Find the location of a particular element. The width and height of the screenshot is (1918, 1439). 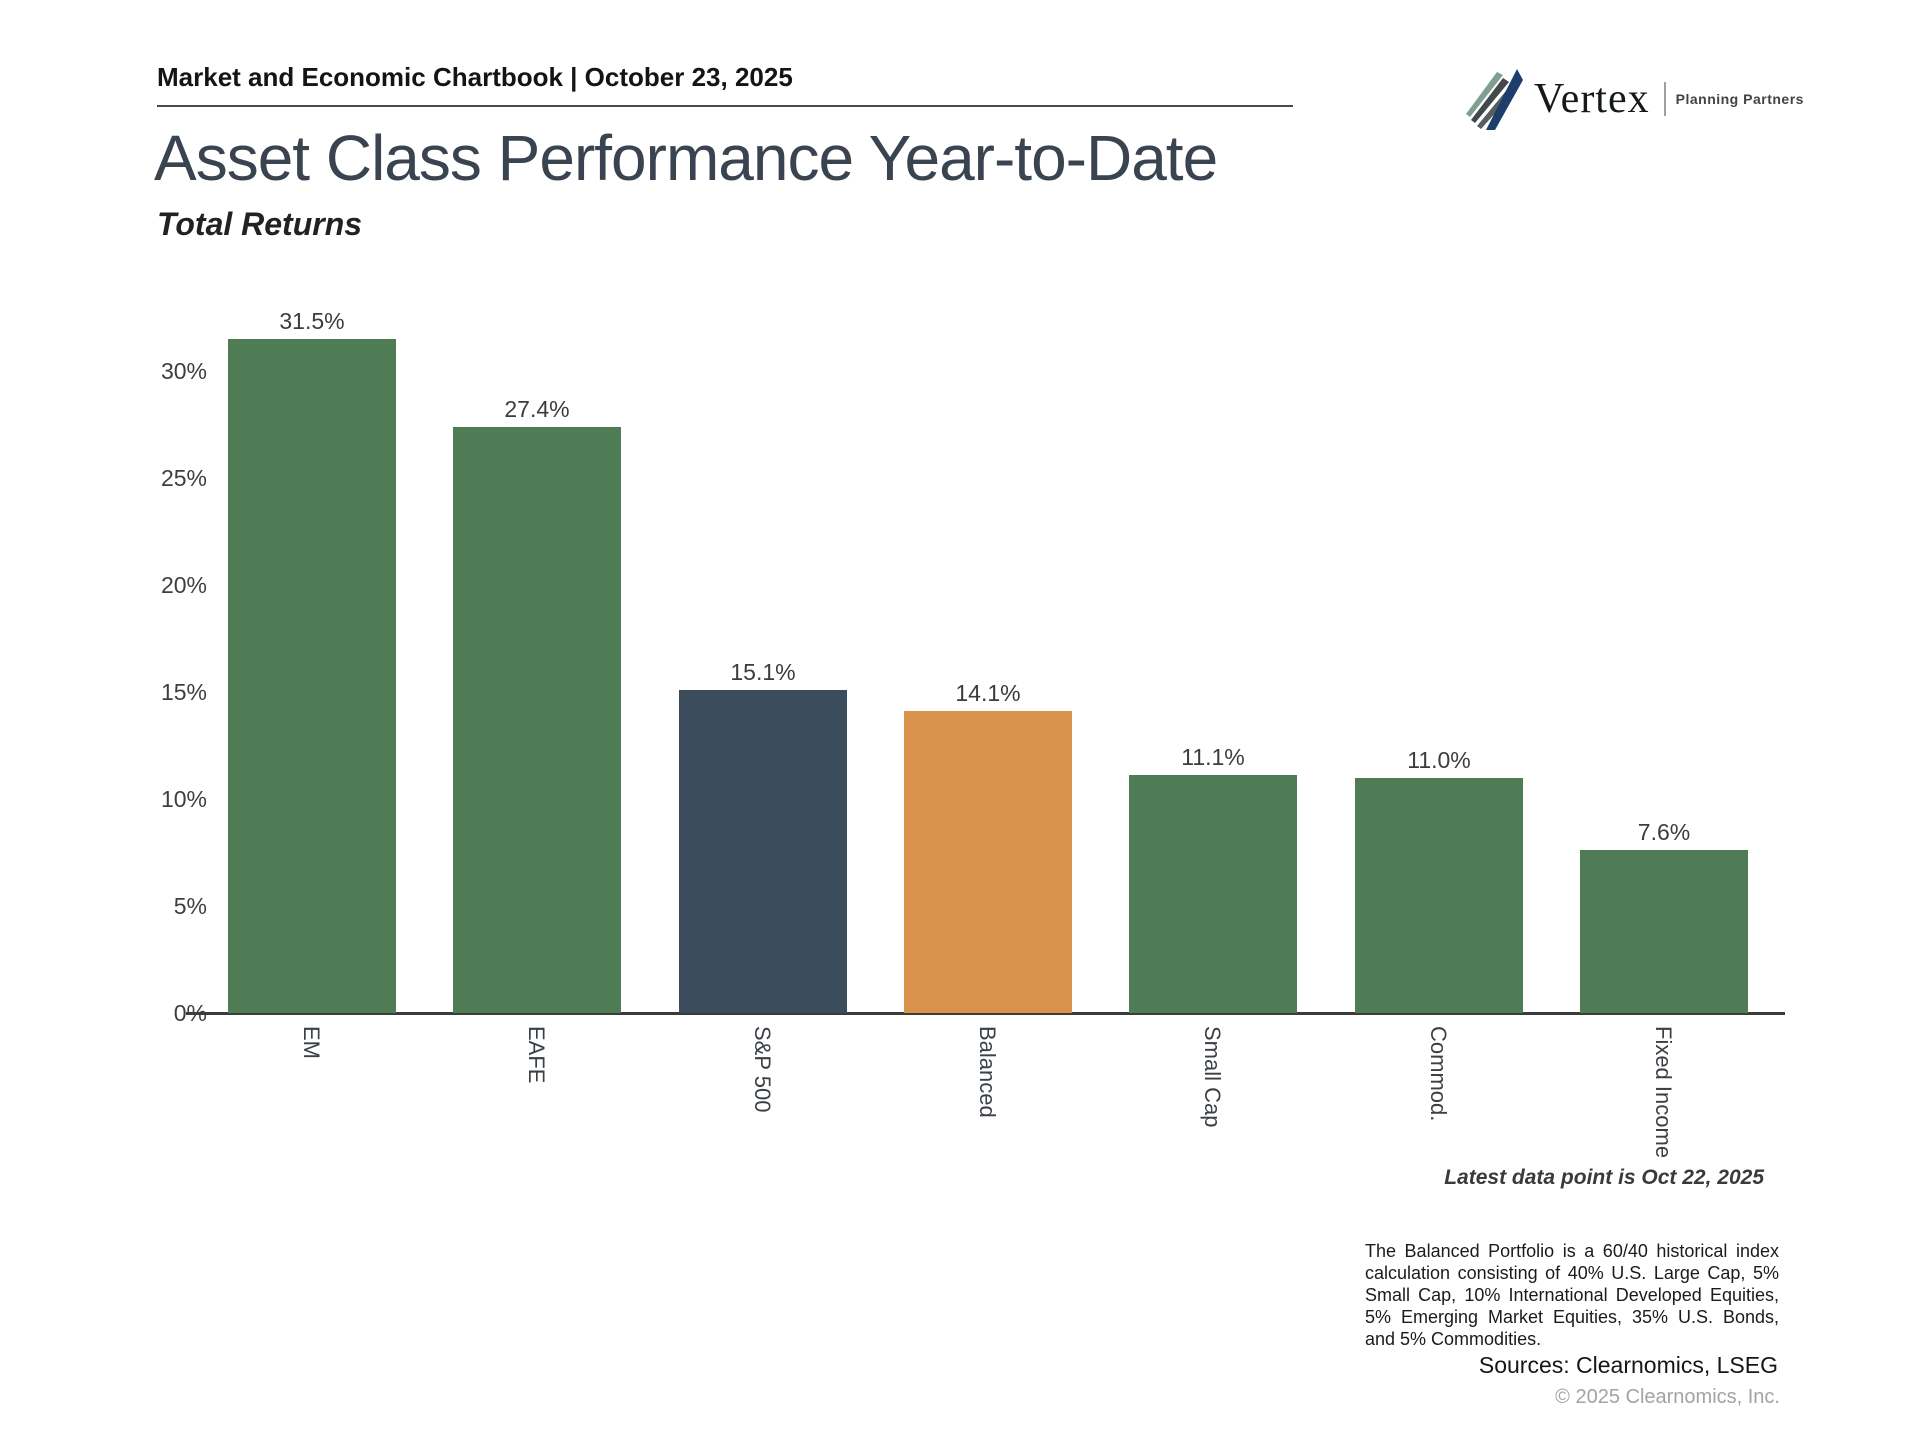

y-tick-label: 25% is located at coordinates (183, 478).